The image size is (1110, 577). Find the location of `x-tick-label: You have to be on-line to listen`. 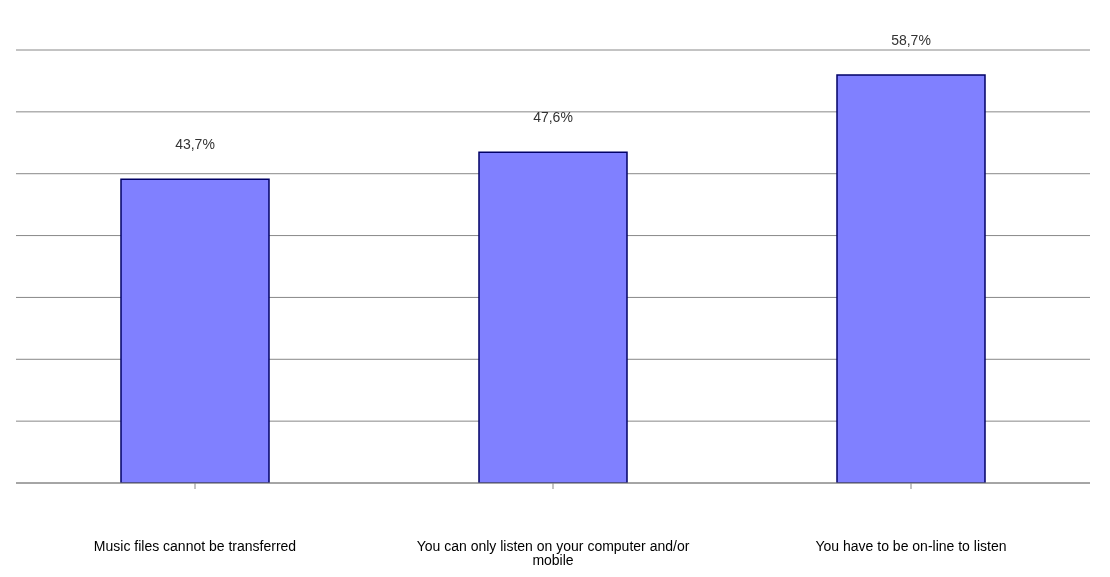

x-tick-label: You have to be on-line to listen is located at coordinates (911, 545).